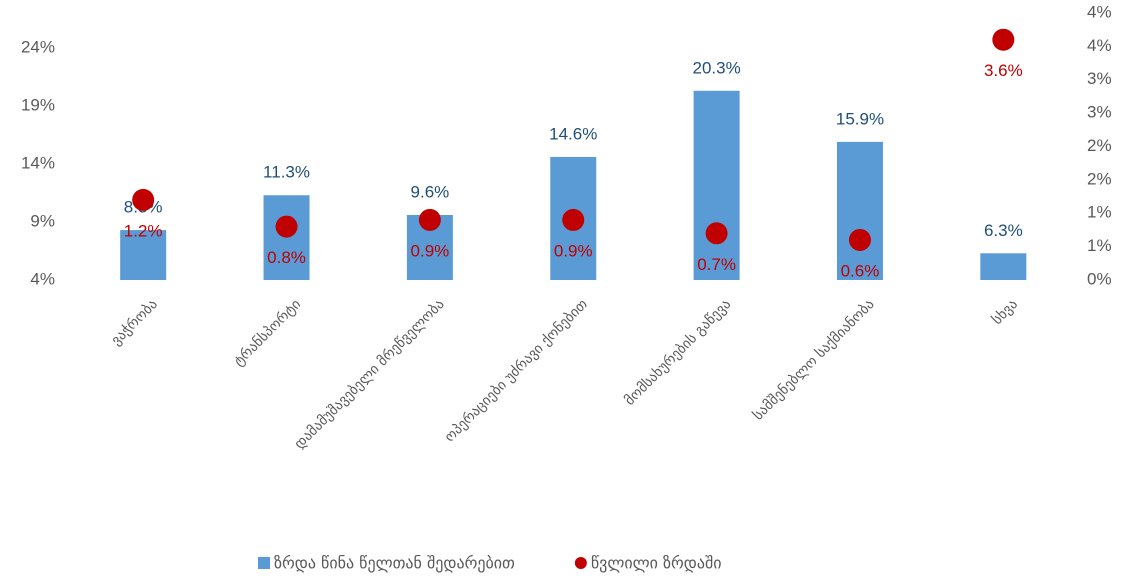 The height and width of the screenshot is (578, 1133). I want to click on y-tick-label: 14%, so click(38, 162).